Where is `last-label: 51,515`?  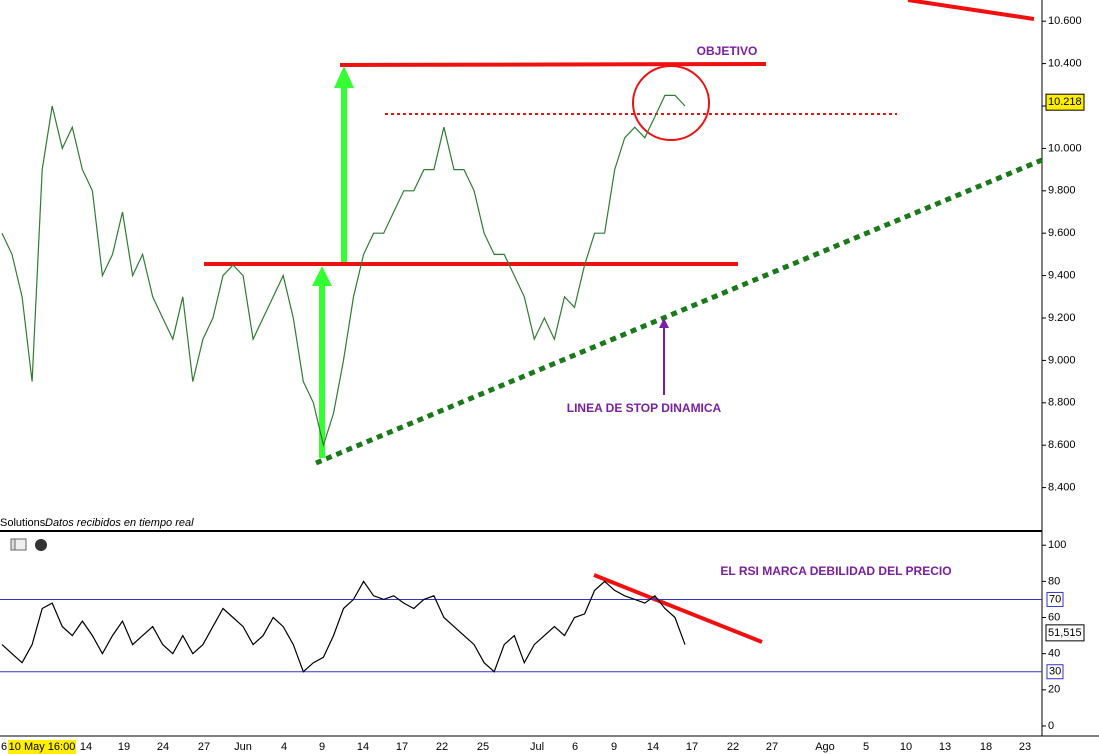 last-label: 51,515 is located at coordinates (1065, 633).